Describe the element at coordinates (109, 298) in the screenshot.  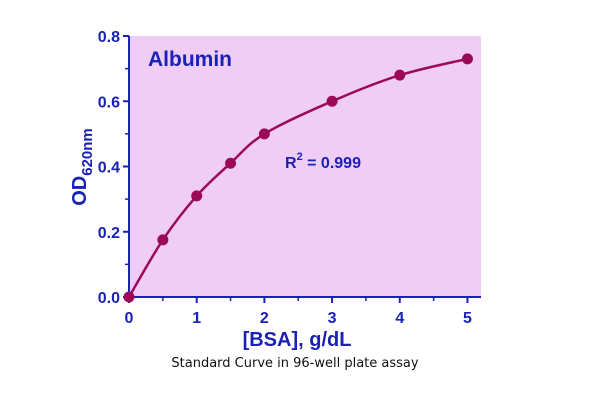
I see `y-tick-label: 0.0` at that location.